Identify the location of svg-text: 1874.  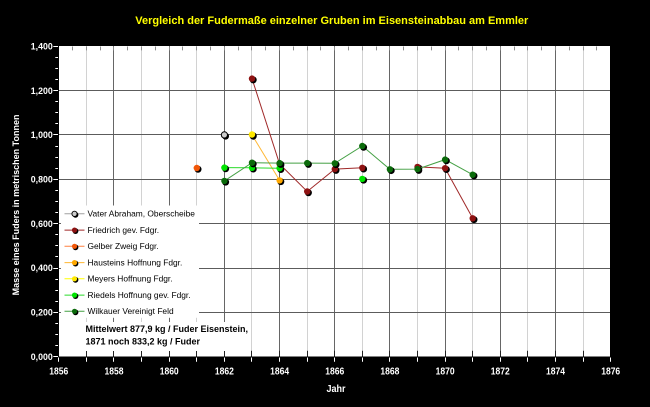
(555, 372).